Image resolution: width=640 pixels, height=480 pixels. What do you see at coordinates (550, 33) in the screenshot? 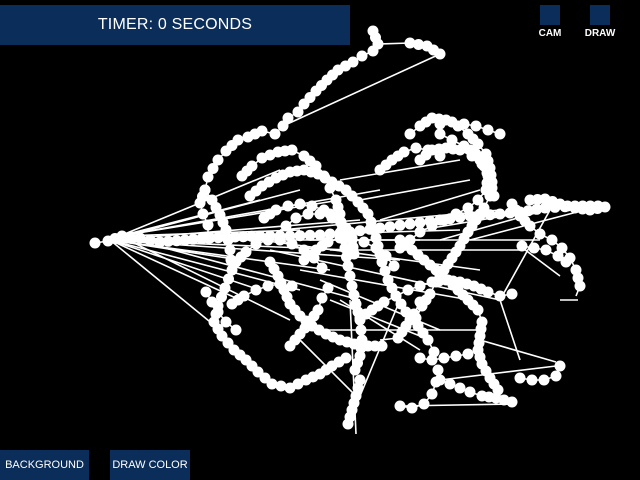
I see `cam-label: CAM` at bounding box center [550, 33].